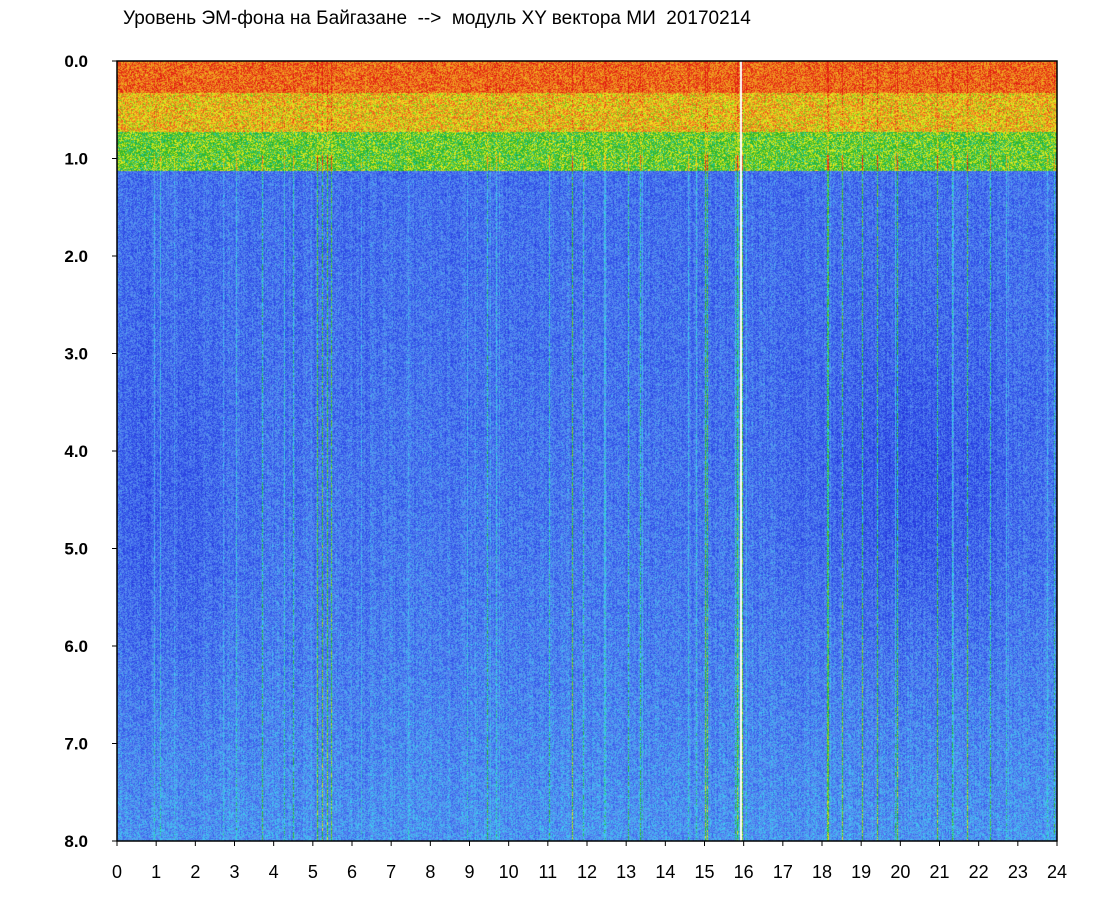 Image resolution: width=1096 pixels, height=900 pixels. Describe the element at coordinates (76, 451) in the screenshot. I see `y-tick-label: 4.0` at that location.